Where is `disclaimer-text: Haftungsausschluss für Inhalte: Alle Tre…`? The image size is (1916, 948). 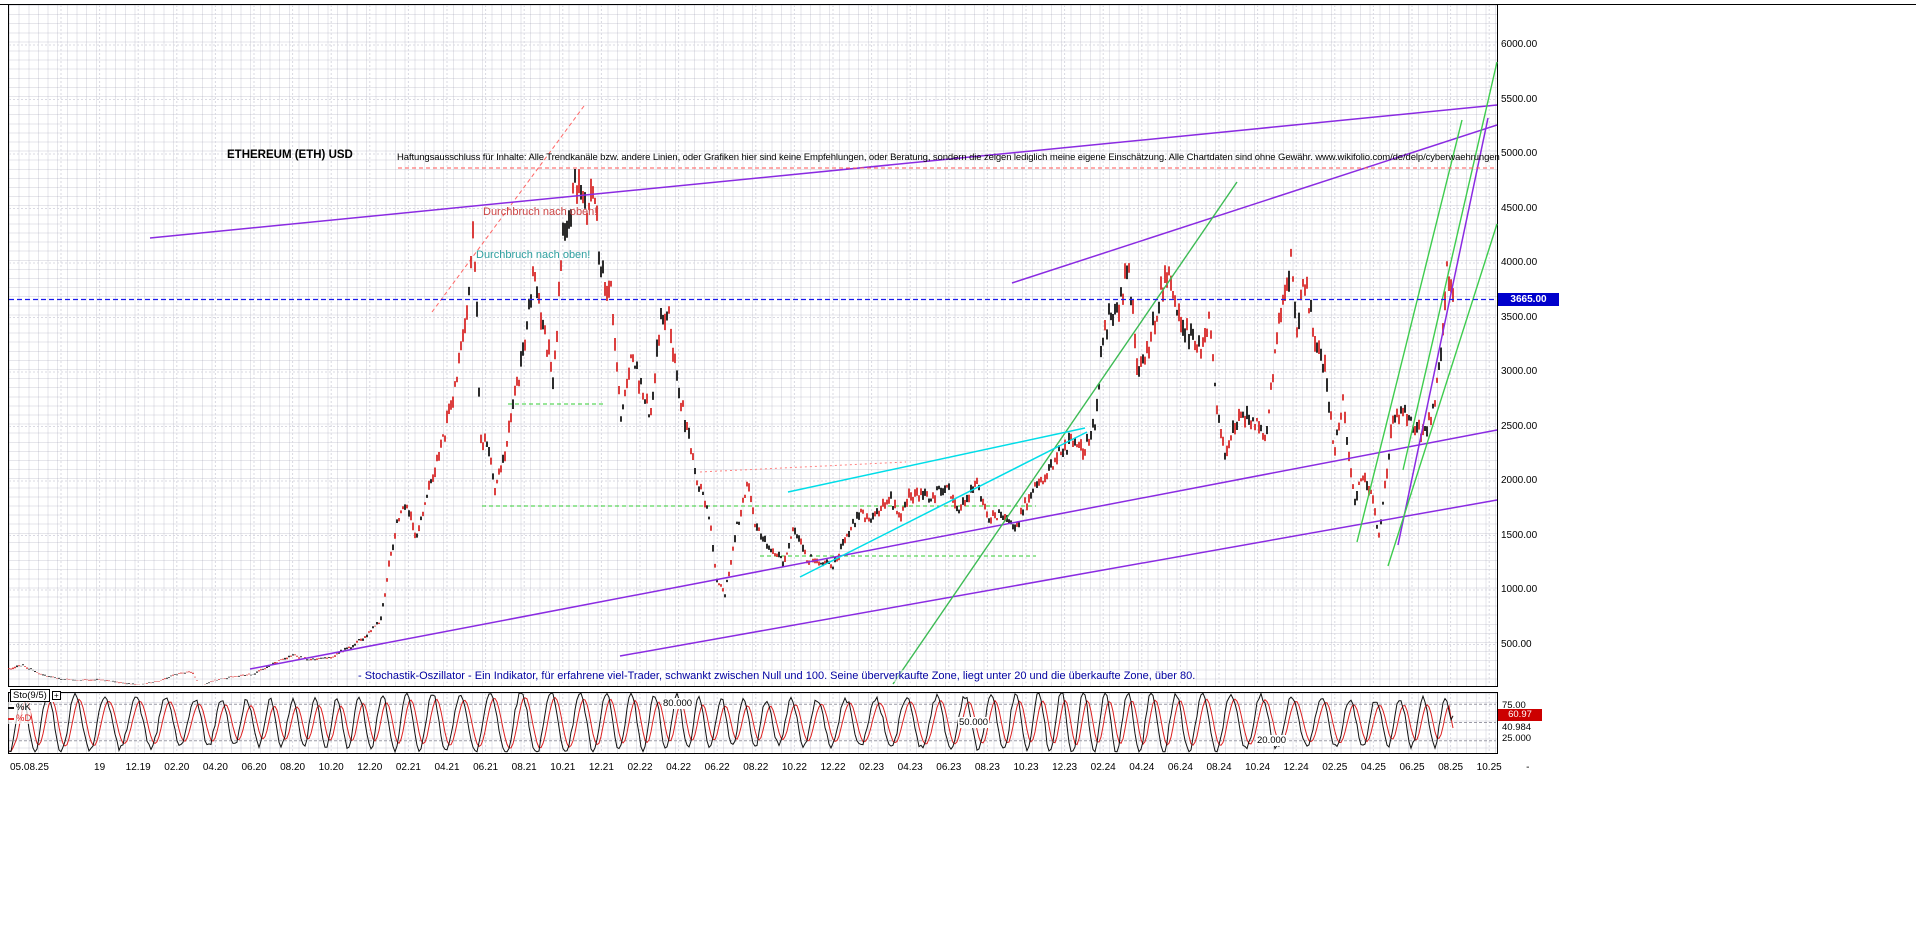
disclaimer-text: Haftungsausschluss für Inhalte: Alle Tre… is located at coordinates (948, 157).